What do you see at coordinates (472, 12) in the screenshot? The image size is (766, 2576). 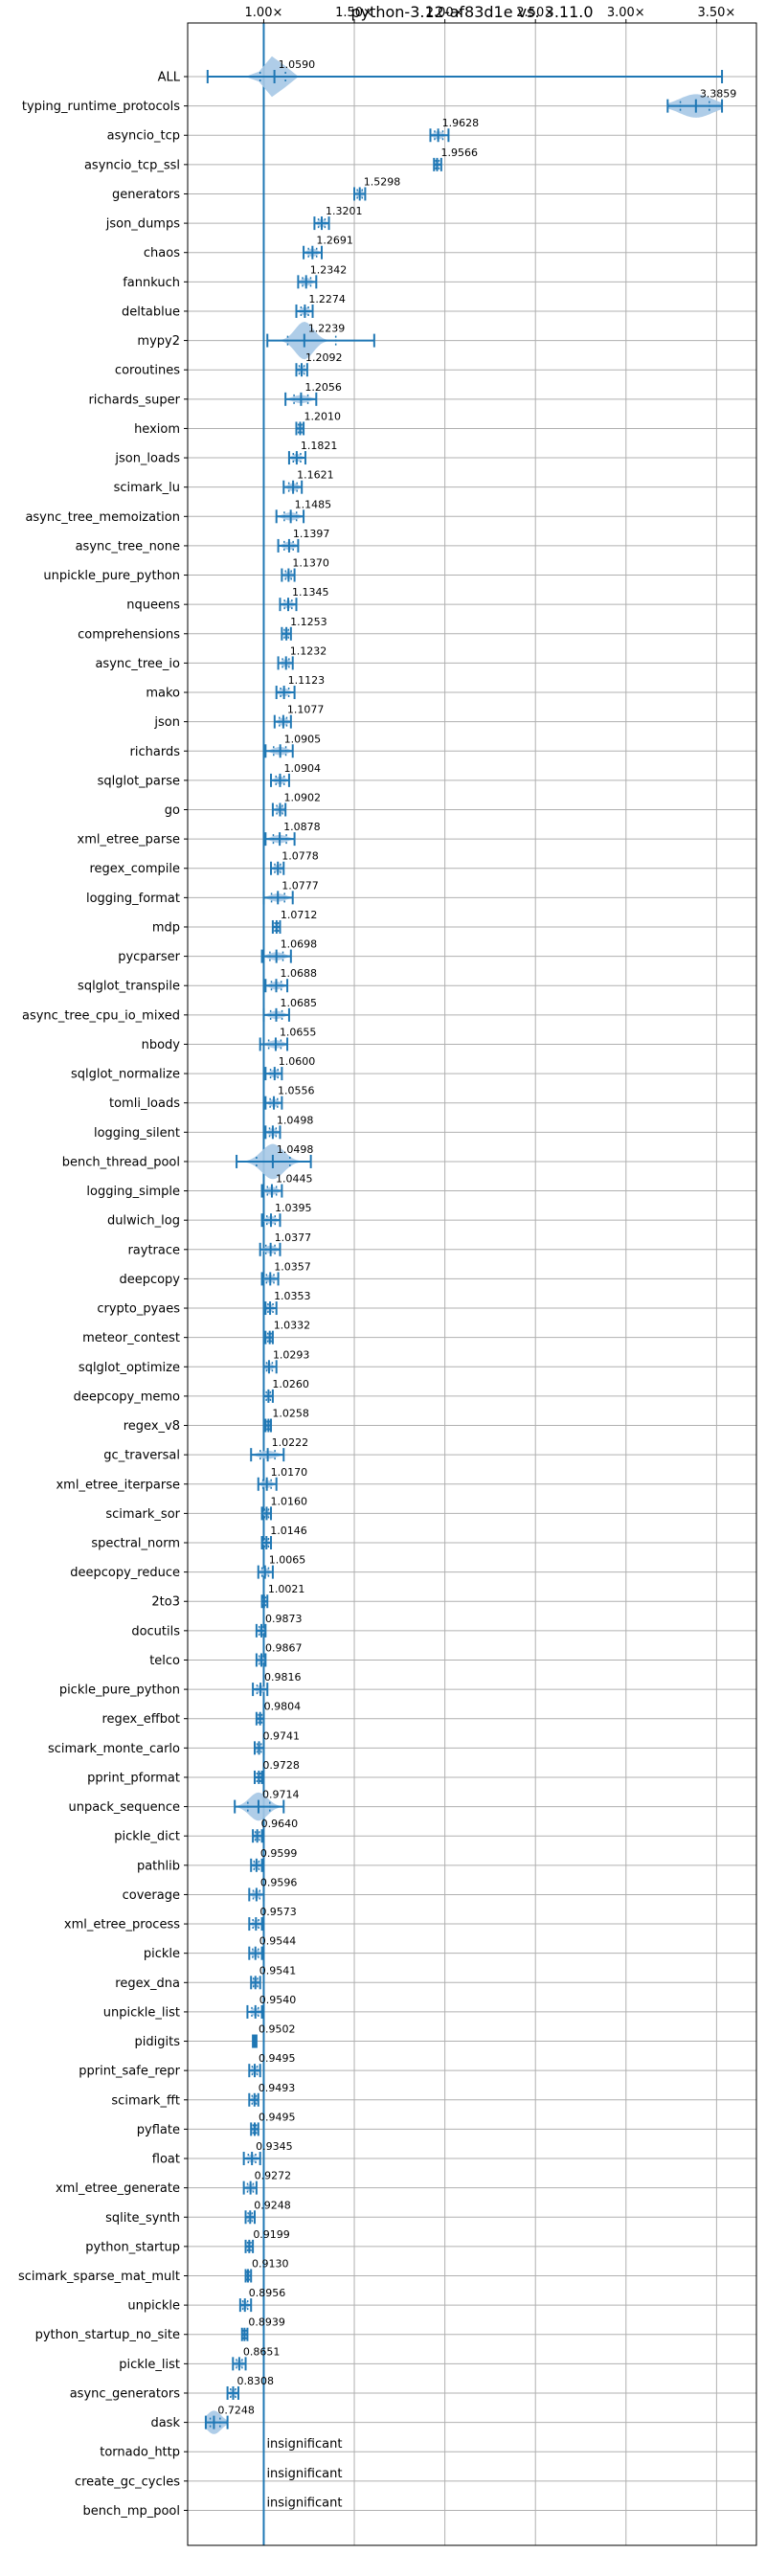 I see `chart-title: python-3.12-af83d1e vs. 3.11.0` at bounding box center [472, 12].